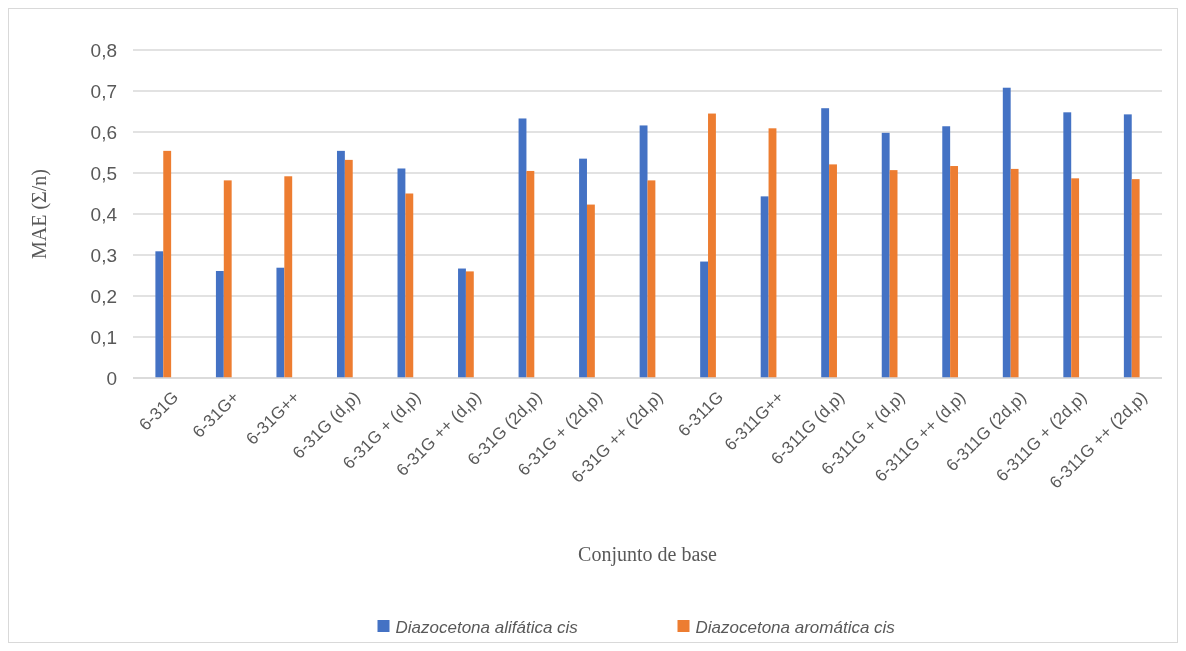  Describe the element at coordinates (103, 337) in the screenshot. I see `y-tick-label: 0,1` at that location.